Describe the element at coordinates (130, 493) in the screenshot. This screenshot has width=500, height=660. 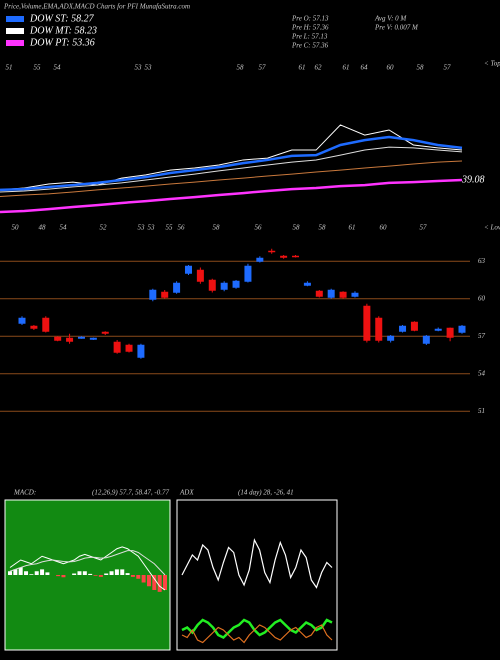
I see `macd-params: (12,26,9) 57.7, 58.47, -0.77` at that location.